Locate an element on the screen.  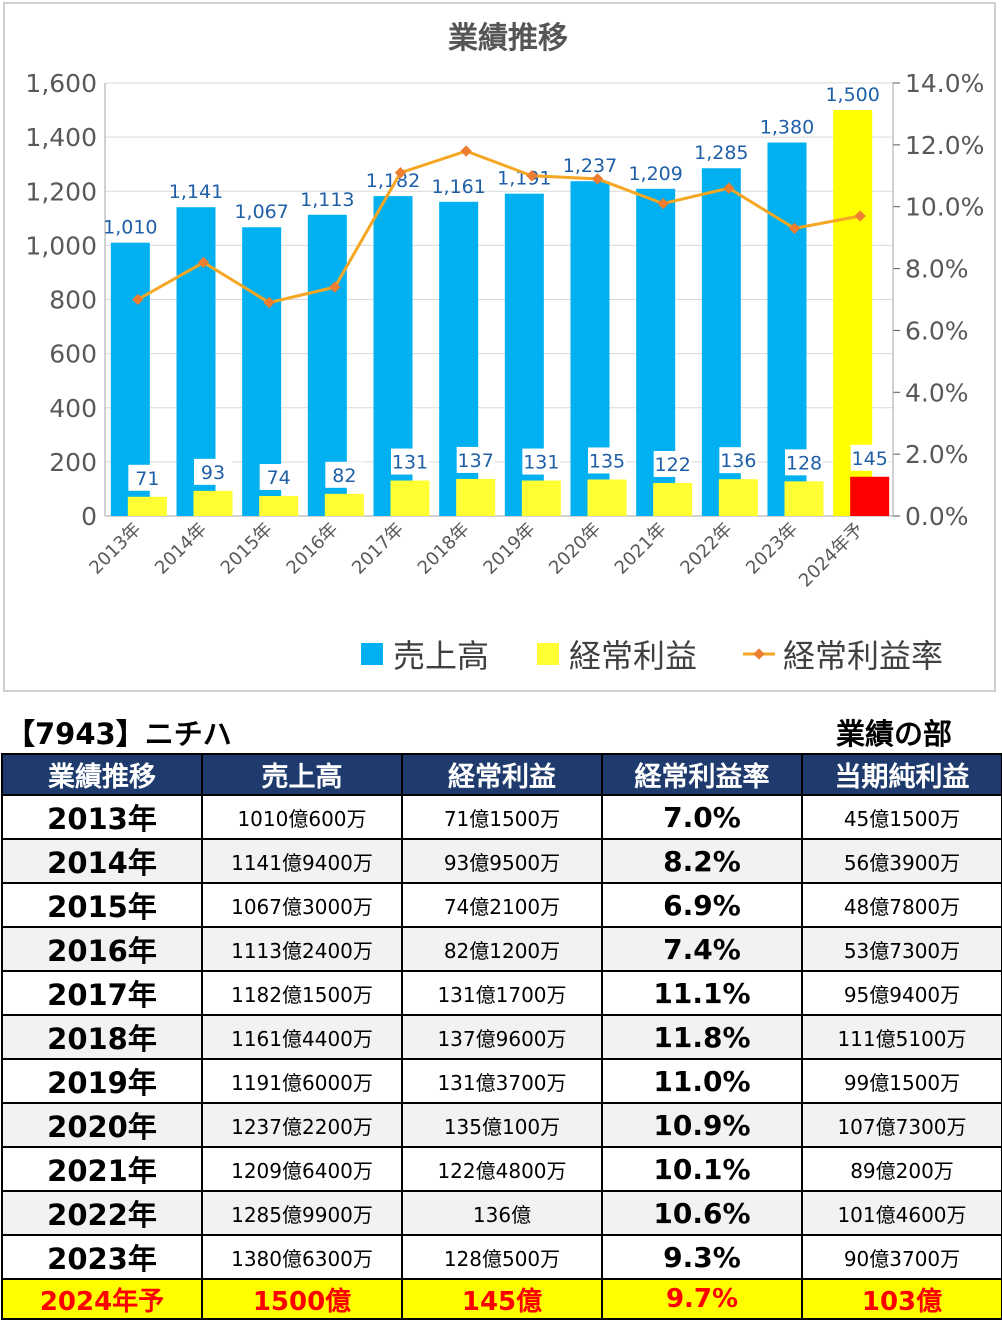
row-sales: 1161億4400万 is located at coordinates (302, 1037).